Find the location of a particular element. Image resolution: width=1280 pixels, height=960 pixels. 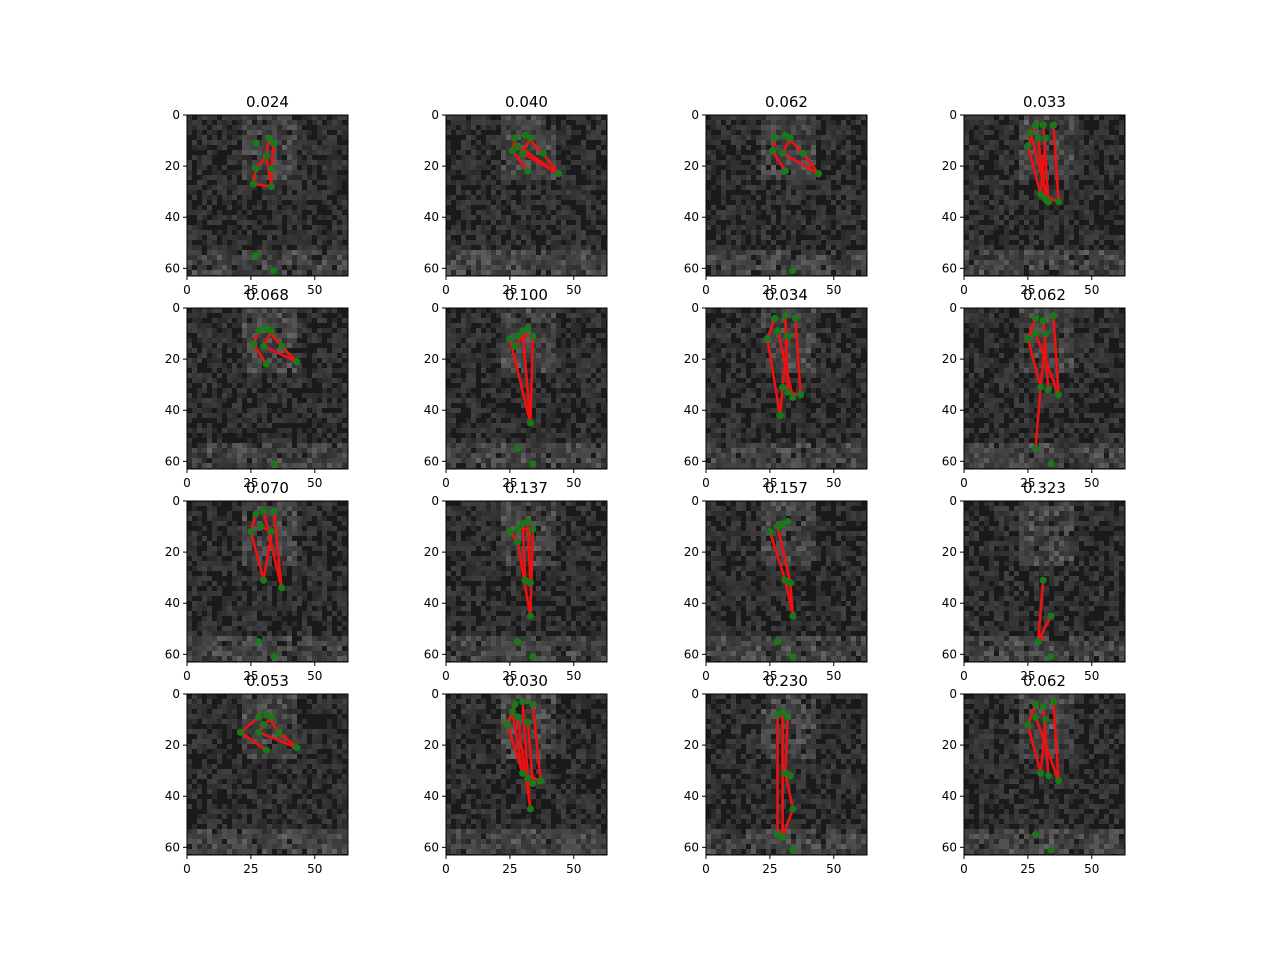

panel-16: 0 25 50 0 20 40 60 0.062 is located at coordinates (1034, 774).